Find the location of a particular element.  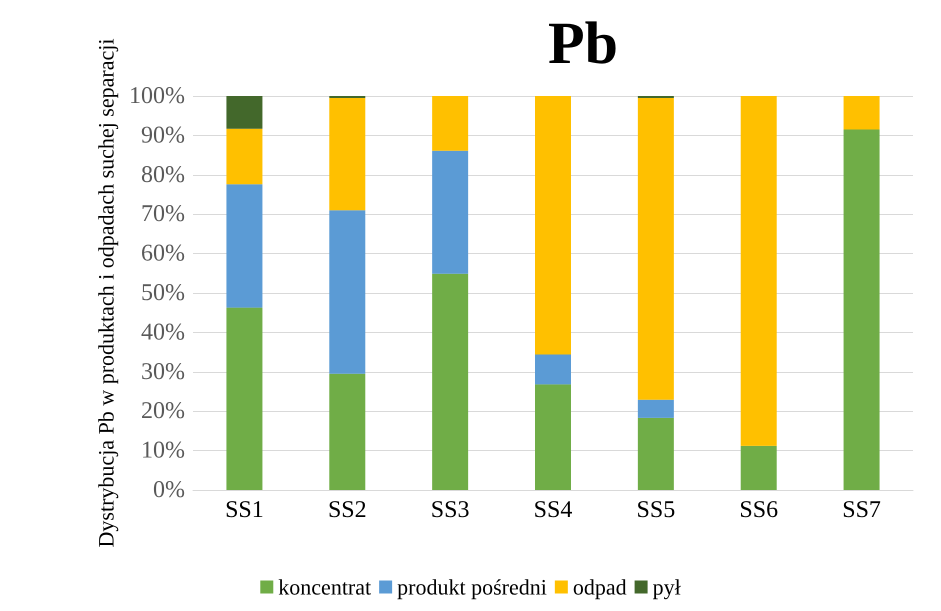

x-tick-label: SS6 is located at coordinates (758, 510).